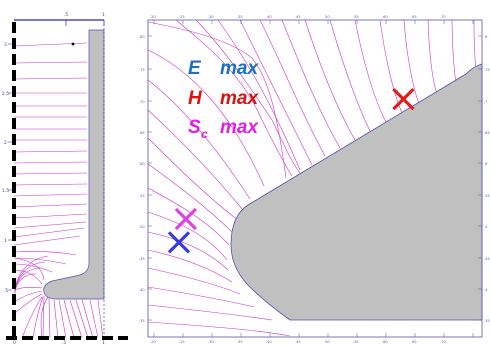 The height and width of the screenshot is (345, 491). What do you see at coordinates (103, 342) in the screenshot?
I see `tick-bottom-1: 1` at bounding box center [103, 342].